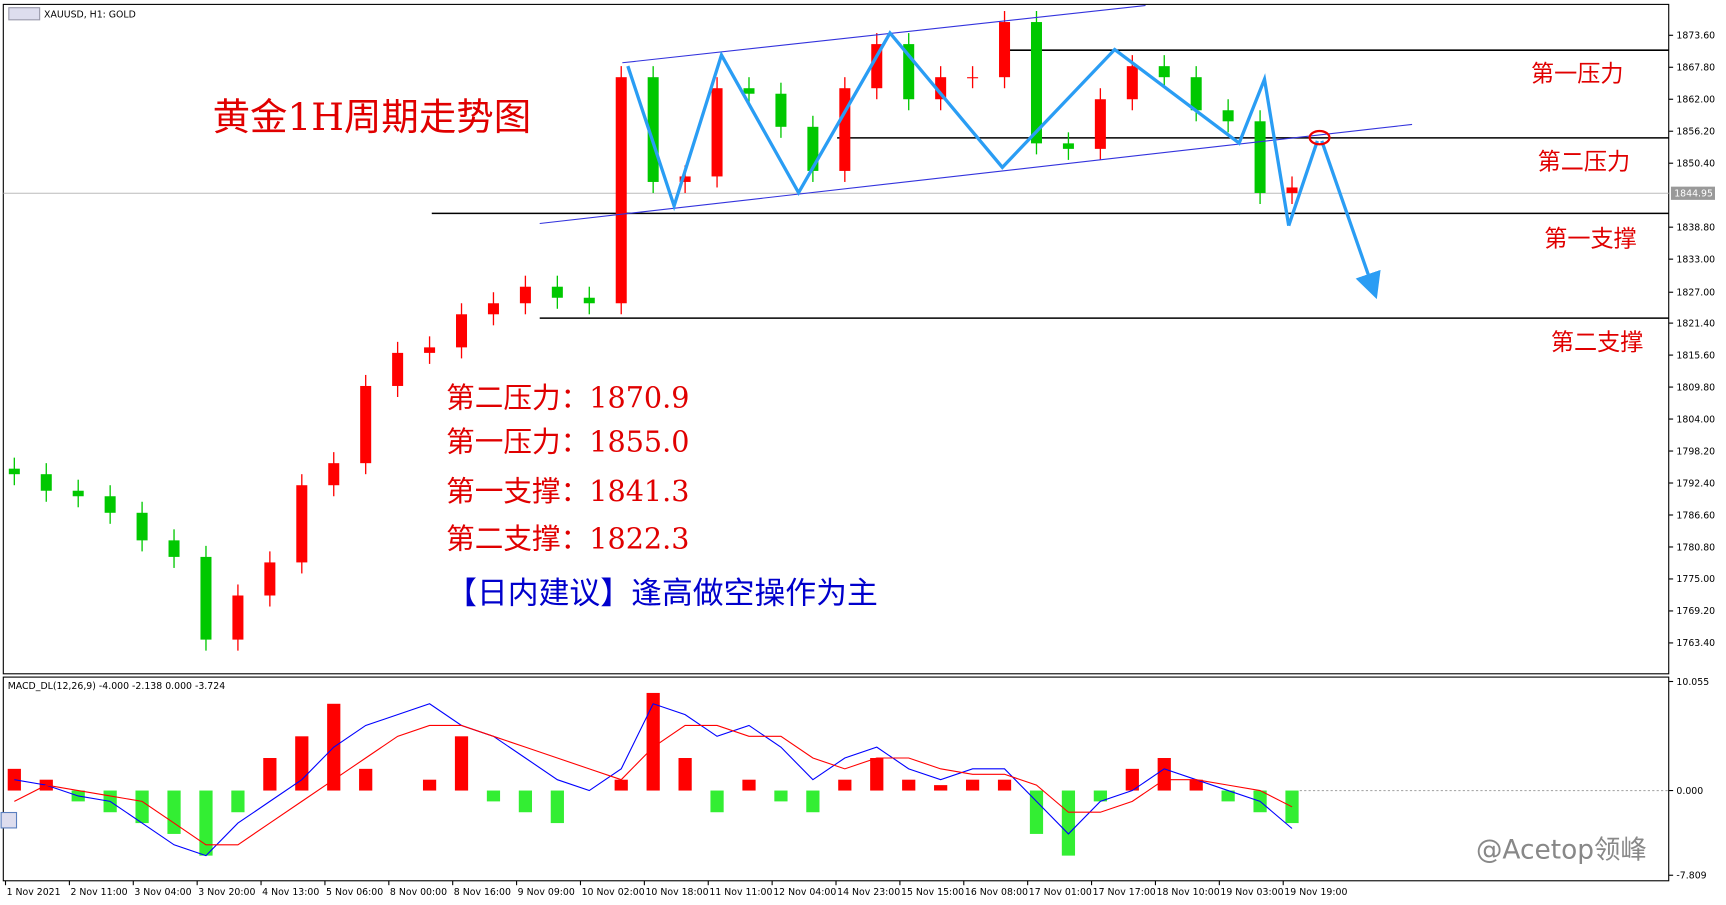  Describe the element at coordinates (1695, 293) in the screenshot. I see `y-tick-label: 1827.00` at that location.